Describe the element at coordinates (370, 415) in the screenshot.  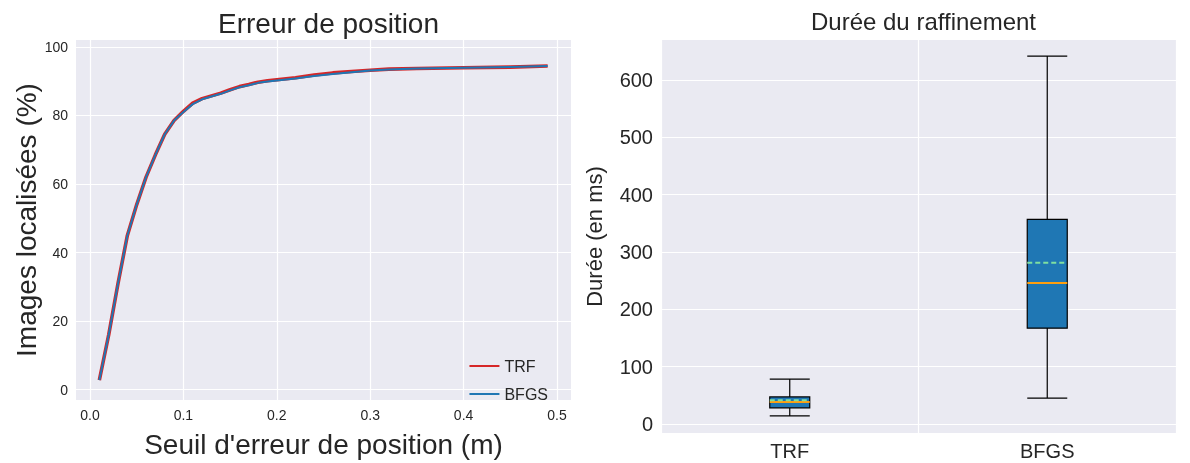
I see `x-tick-label: 0.3` at that location.